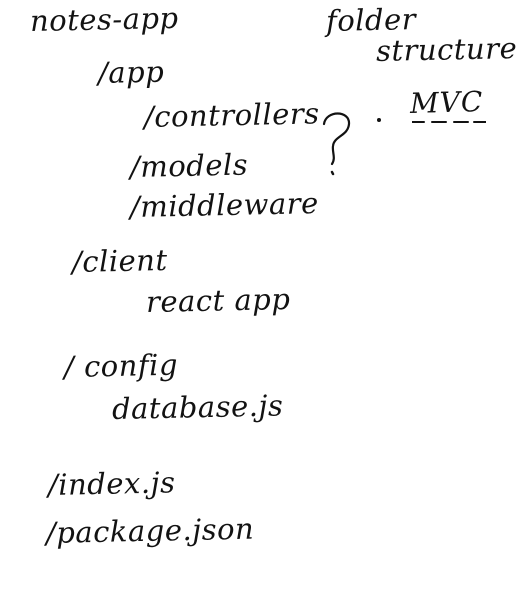  Describe the element at coordinates (224, 205) in the screenshot. I see `middleware-folder: /middleware` at that location.